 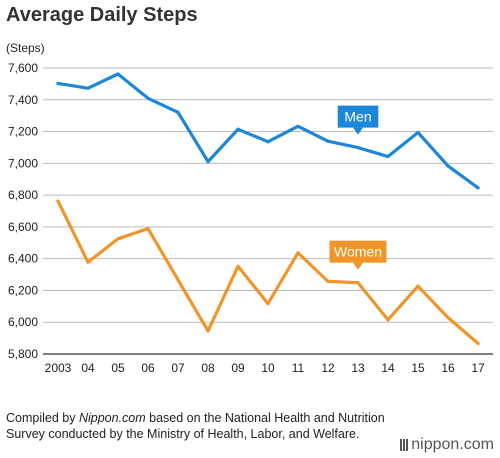 What do you see at coordinates (112, 418) in the screenshot?
I see `source-note-source: Nippon.com` at bounding box center [112, 418].